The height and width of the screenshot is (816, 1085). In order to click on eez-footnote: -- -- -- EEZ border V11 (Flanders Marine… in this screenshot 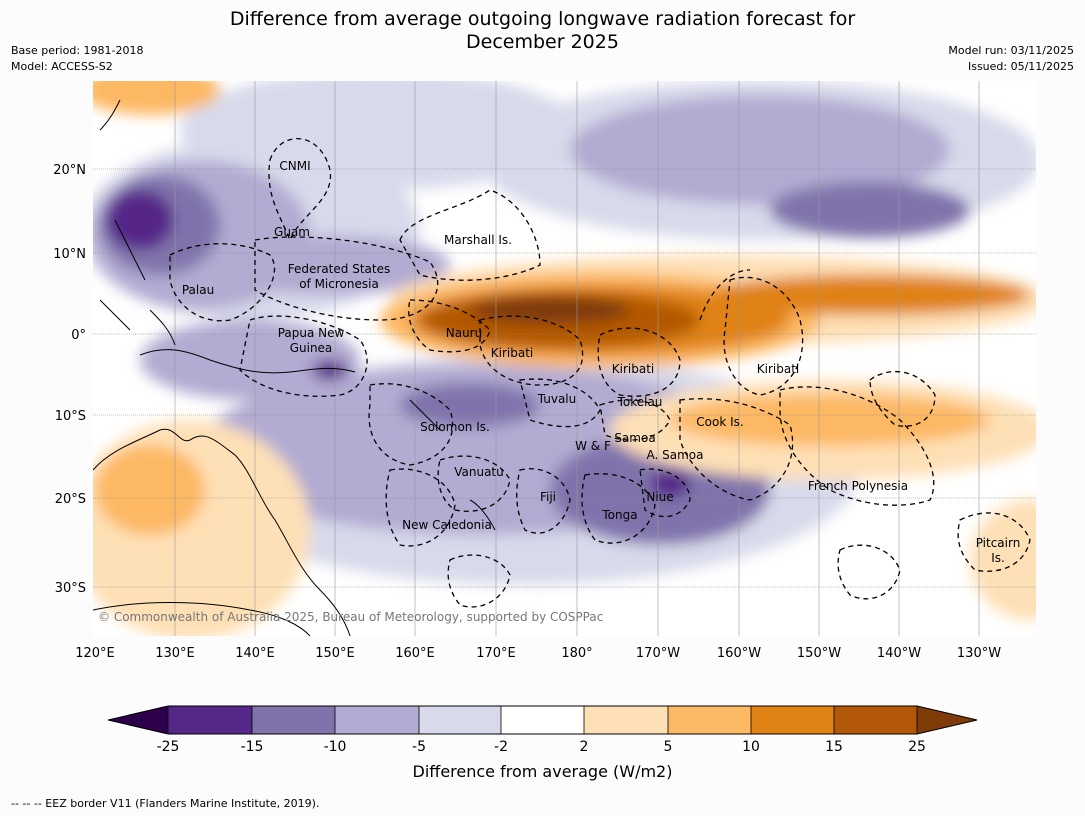, I will do `click(165, 803)`.